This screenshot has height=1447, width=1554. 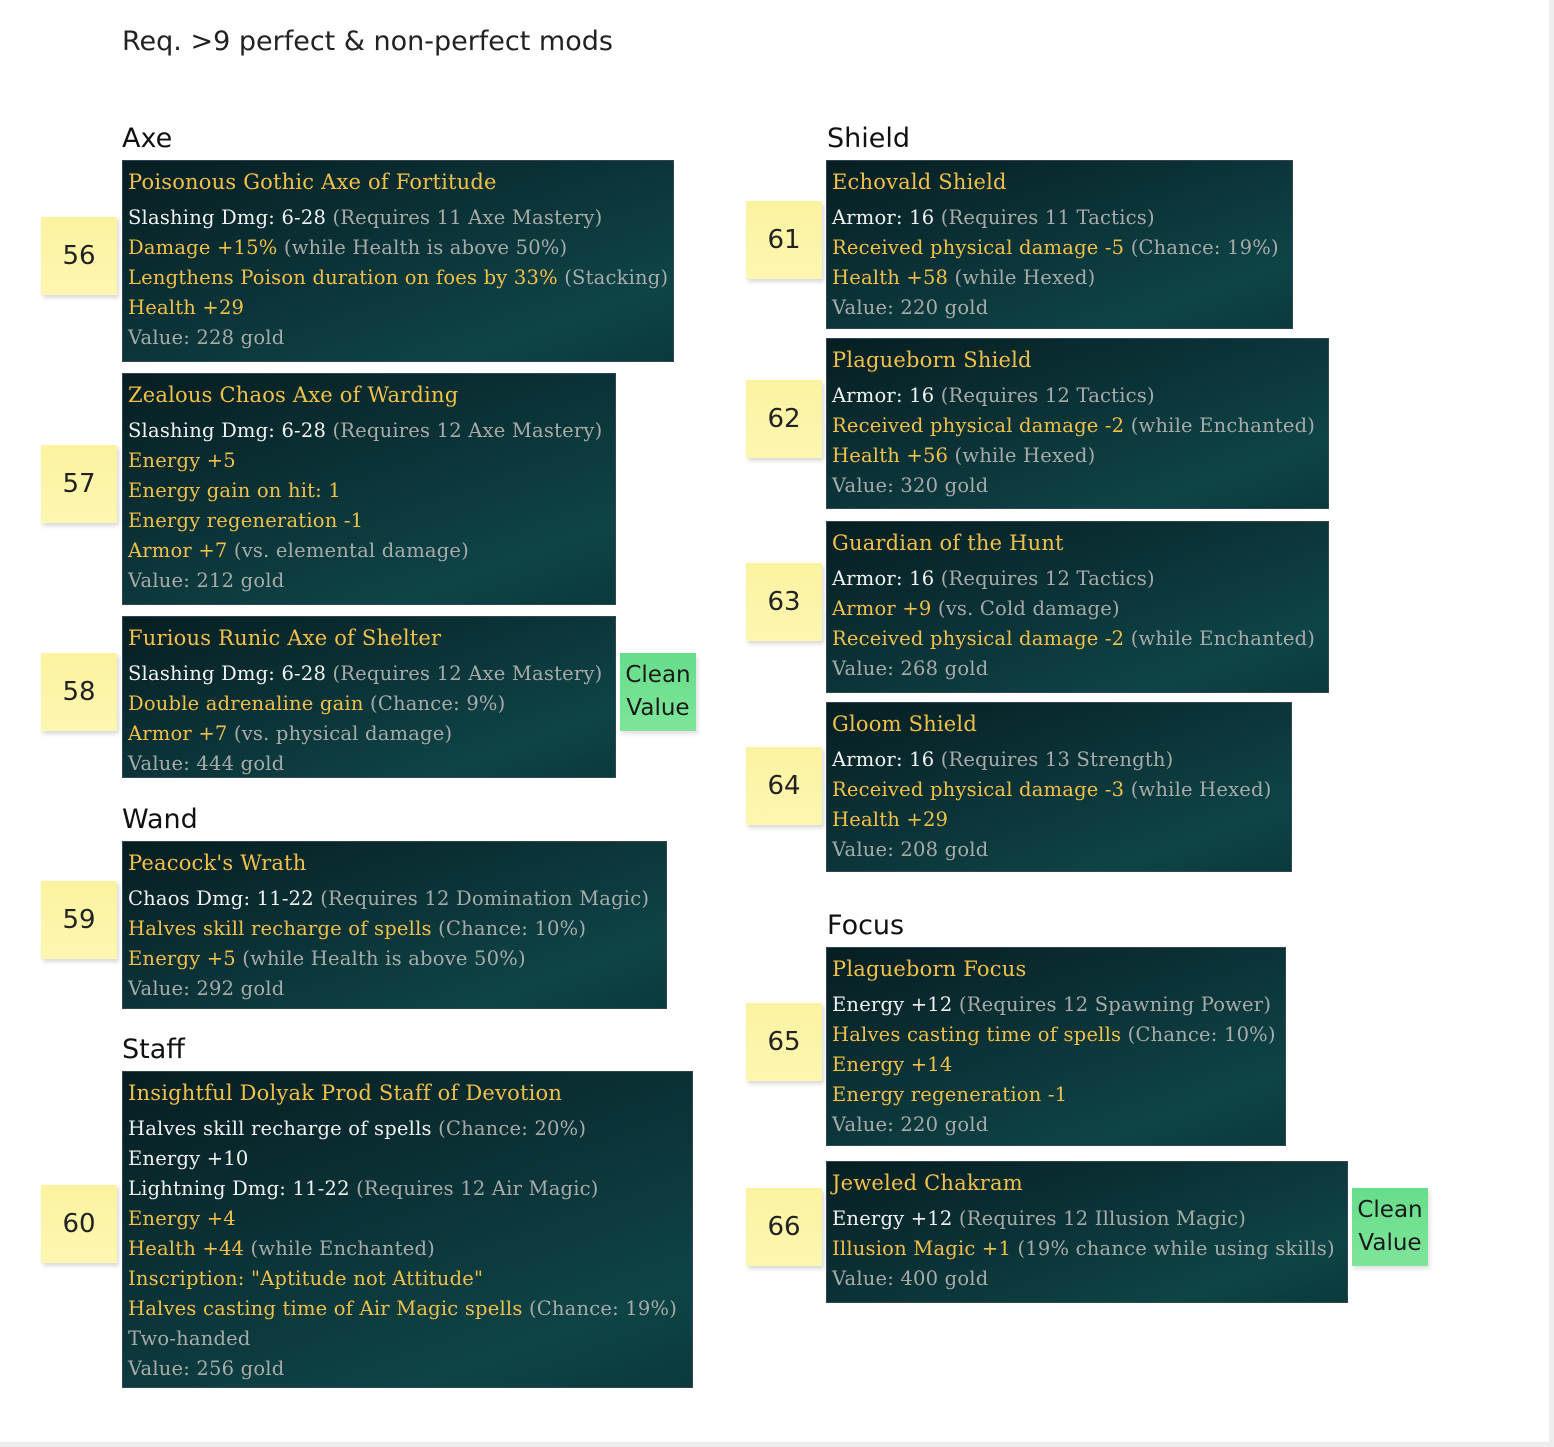 What do you see at coordinates (922, 1248) in the screenshot?
I see `stat-text: Illusion Magic +1` at bounding box center [922, 1248].